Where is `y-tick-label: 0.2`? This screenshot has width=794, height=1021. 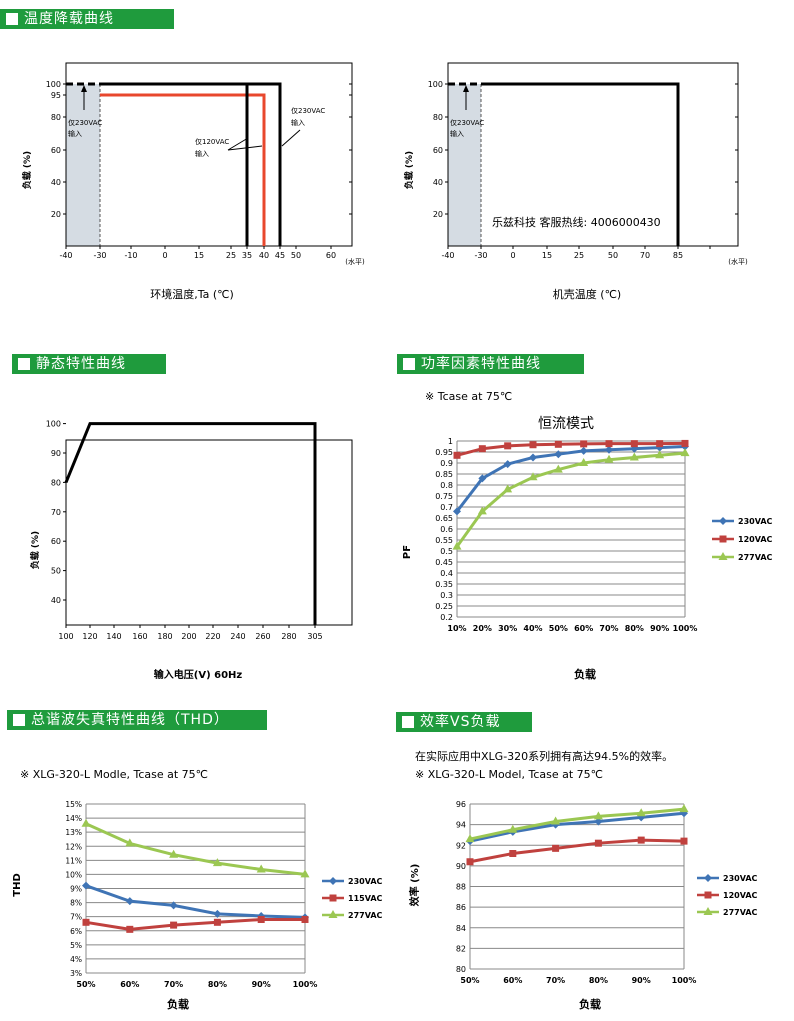 y-tick-label: 0.2 is located at coordinates (446, 617).